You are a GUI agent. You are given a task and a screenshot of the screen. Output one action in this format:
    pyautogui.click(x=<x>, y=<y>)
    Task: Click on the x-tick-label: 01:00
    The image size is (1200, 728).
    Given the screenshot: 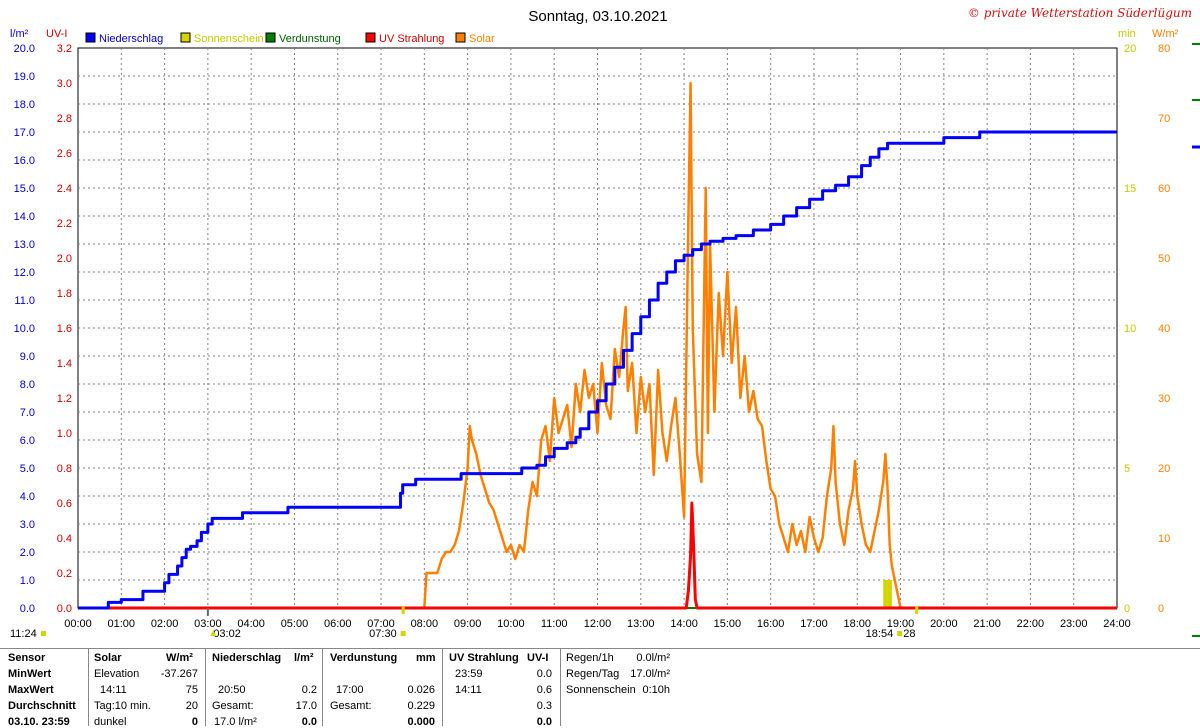 What is the action you would take?
    pyautogui.click(x=122, y=624)
    